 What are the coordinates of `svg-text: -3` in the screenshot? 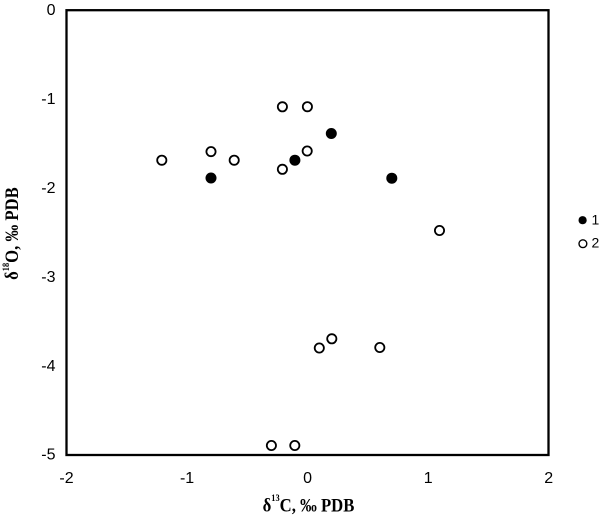 It's located at (48, 277).